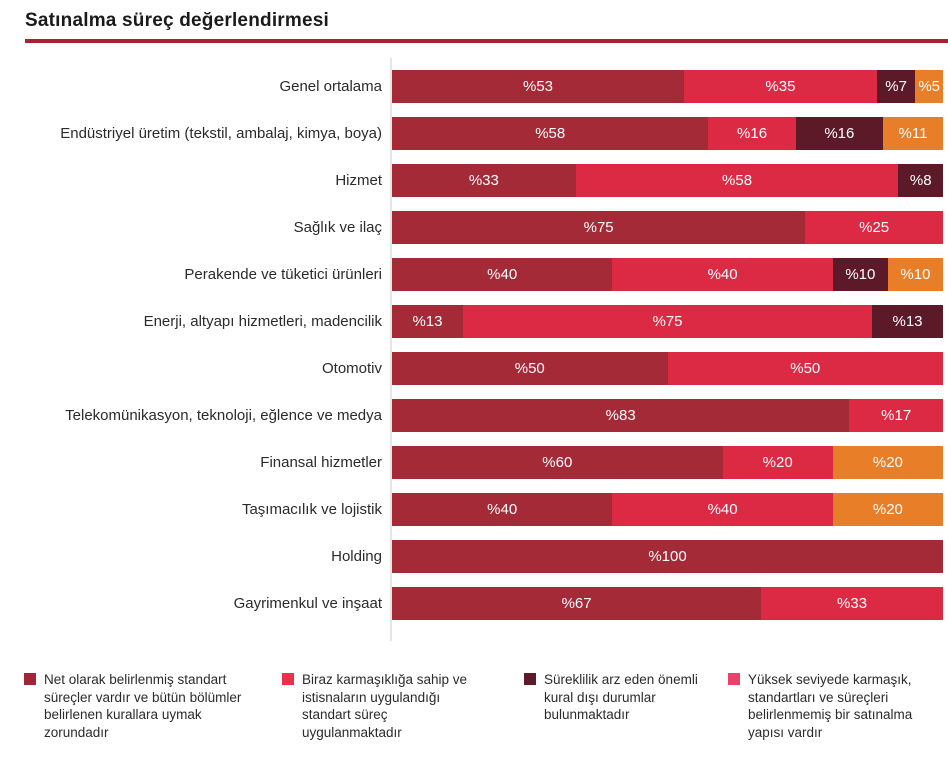 The image size is (948, 764). I want to click on bar-segment: %8, so click(920, 180).